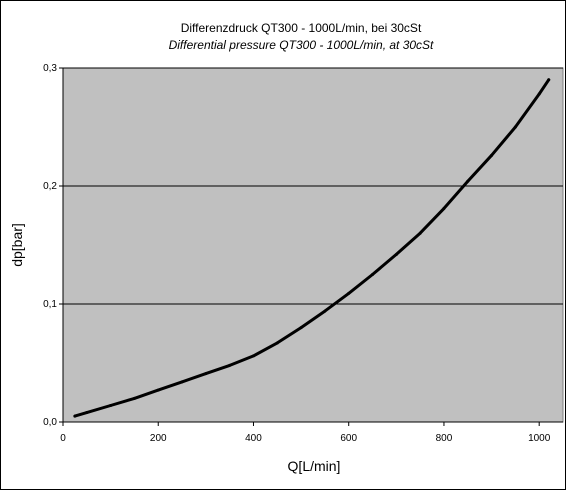 The width and height of the screenshot is (566, 491). I want to click on x-tick-label: 0, so click(63, 438).